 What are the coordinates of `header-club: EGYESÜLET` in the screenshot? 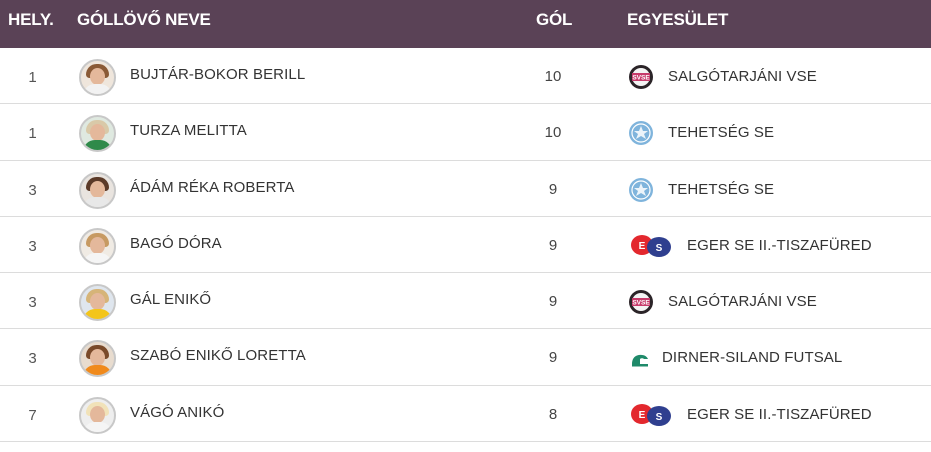 It's located at (678, 19).